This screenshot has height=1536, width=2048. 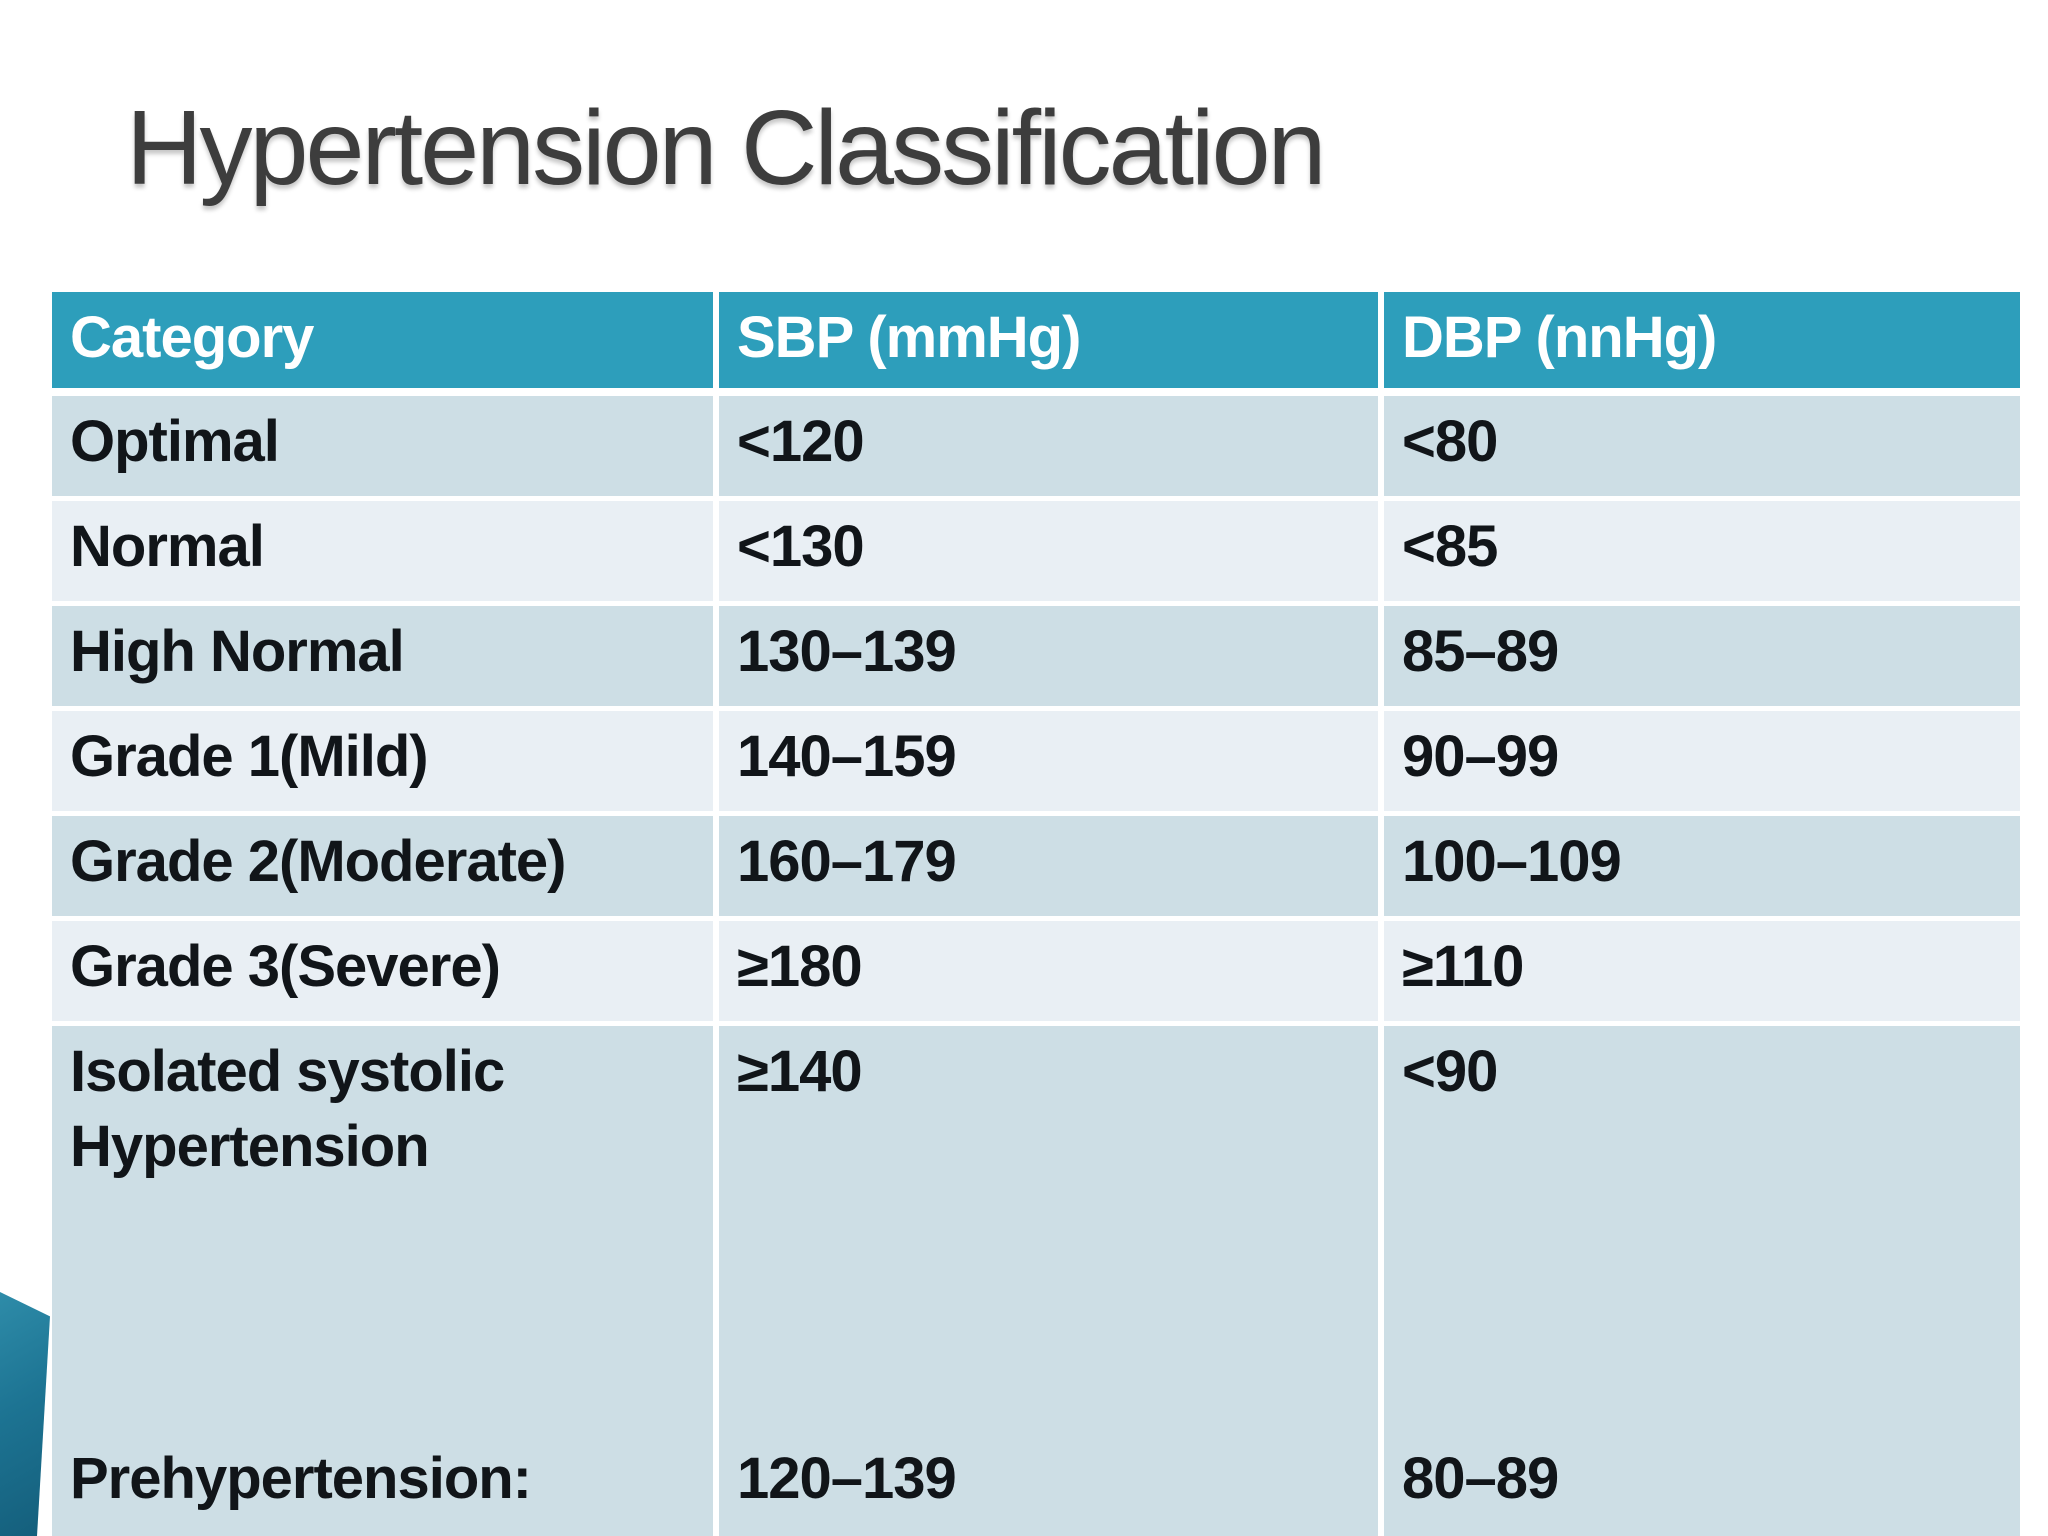 What do you see at coordinates (1702, 551) in the screenshot?
I see `cell-dbp: <85` at bounding box center [1702, 551].